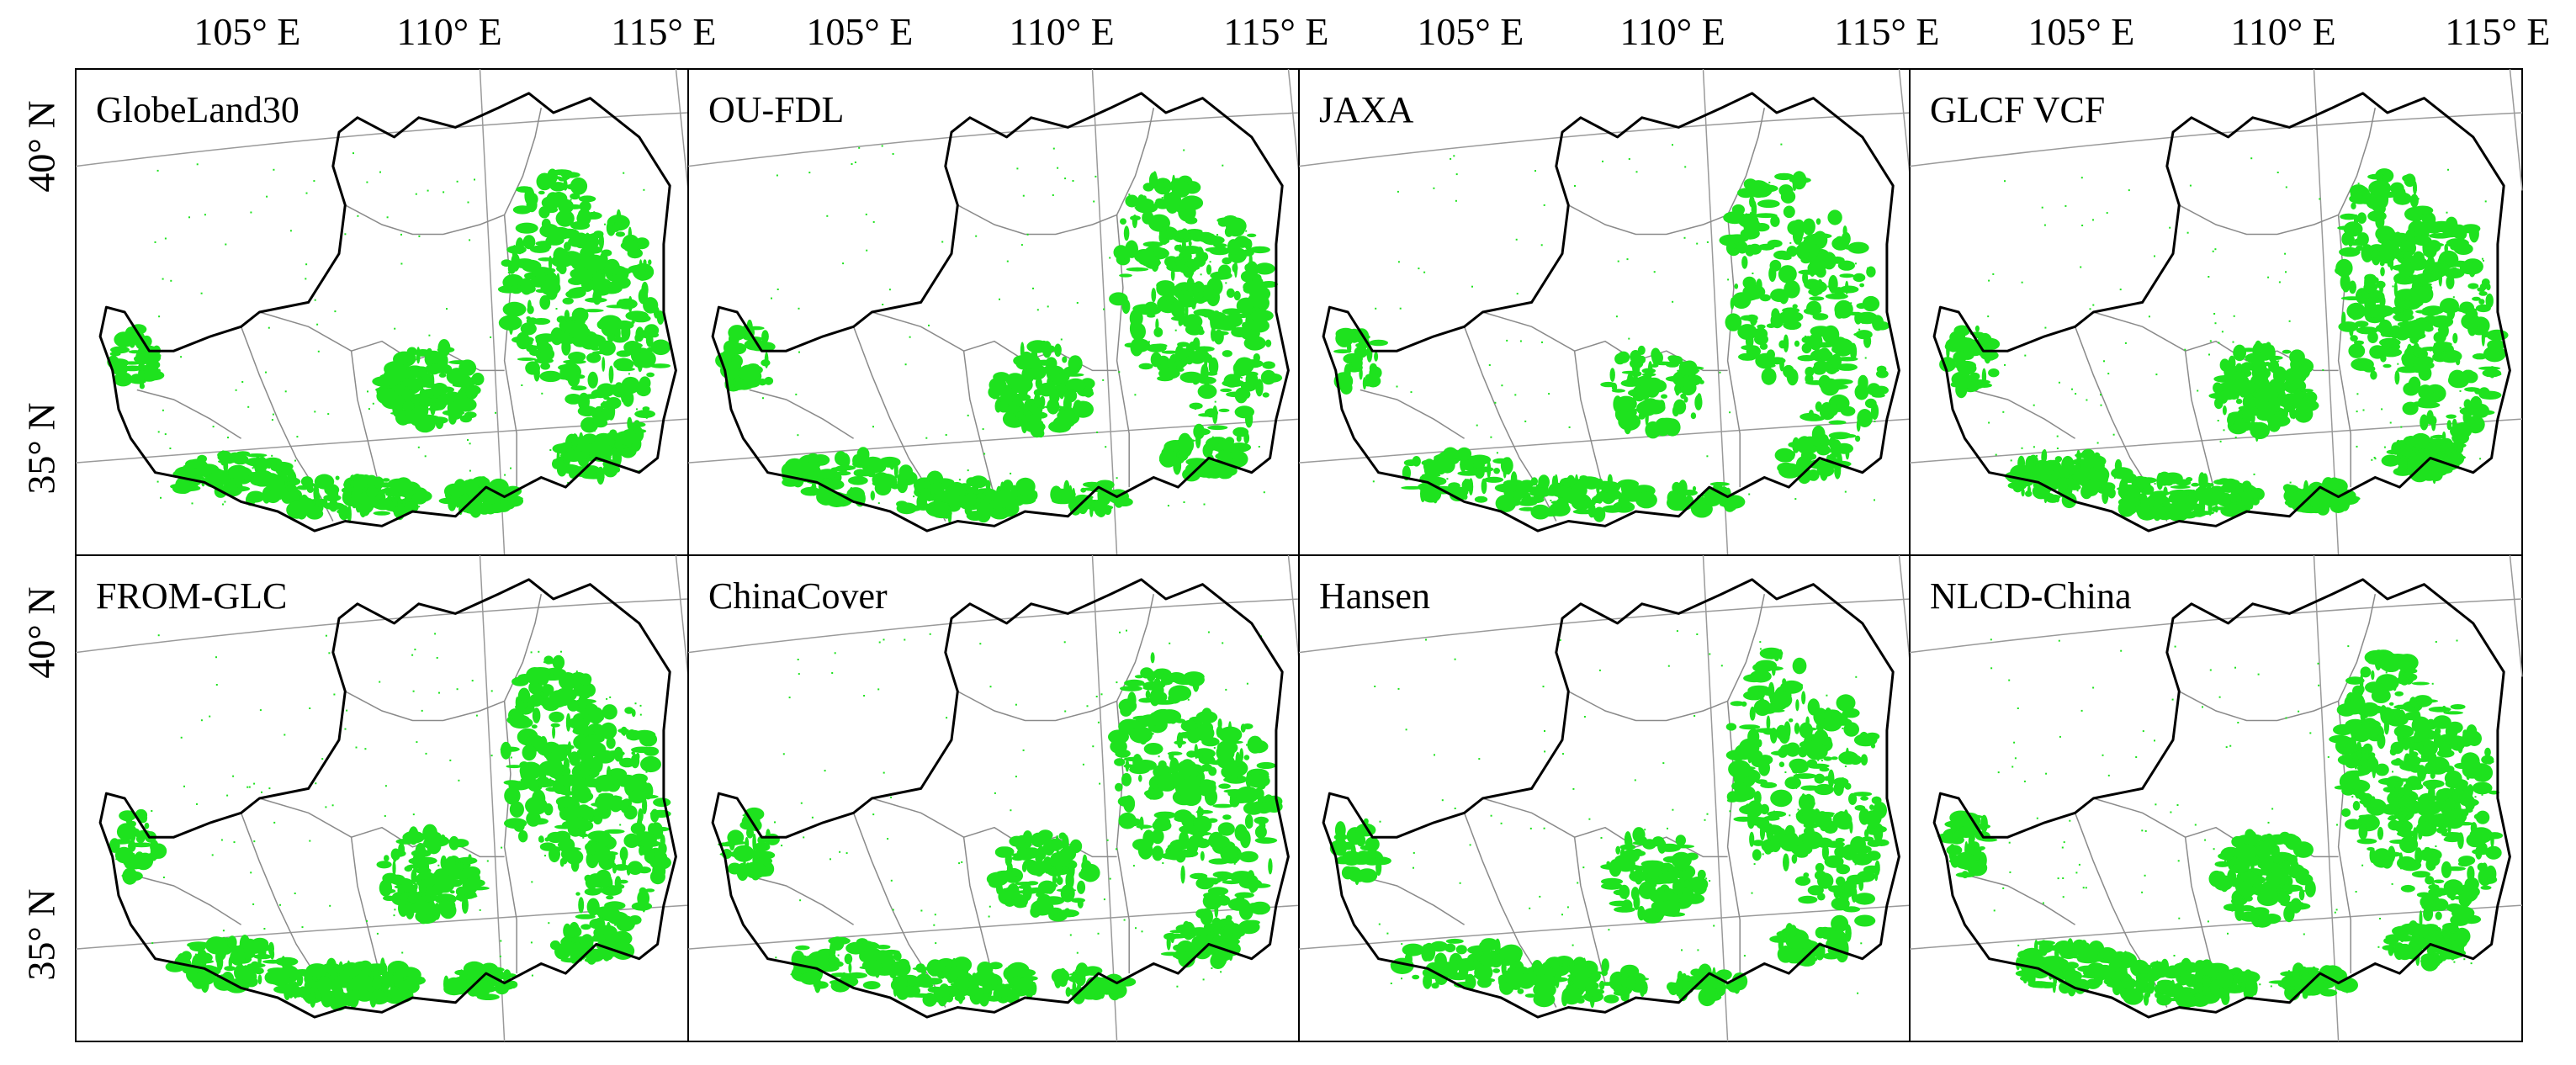 This screenshot has width=2576, height=1065. What do you see at coordinates (387, 312) in the screenshot?
I see `study-area-boundary` at bounding box center [387, 312].